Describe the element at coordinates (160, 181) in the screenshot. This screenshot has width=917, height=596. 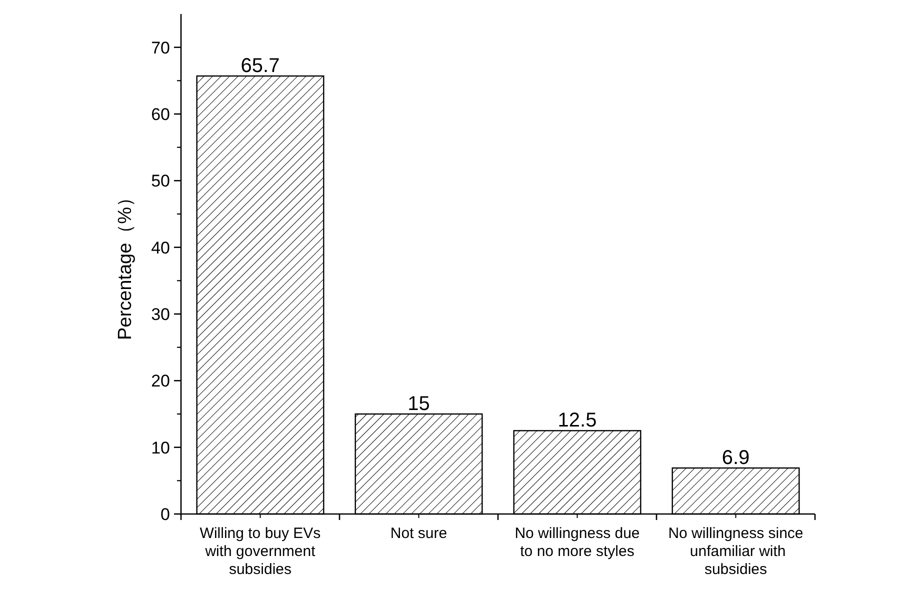
I see `y-tick-label: 50` at that location.